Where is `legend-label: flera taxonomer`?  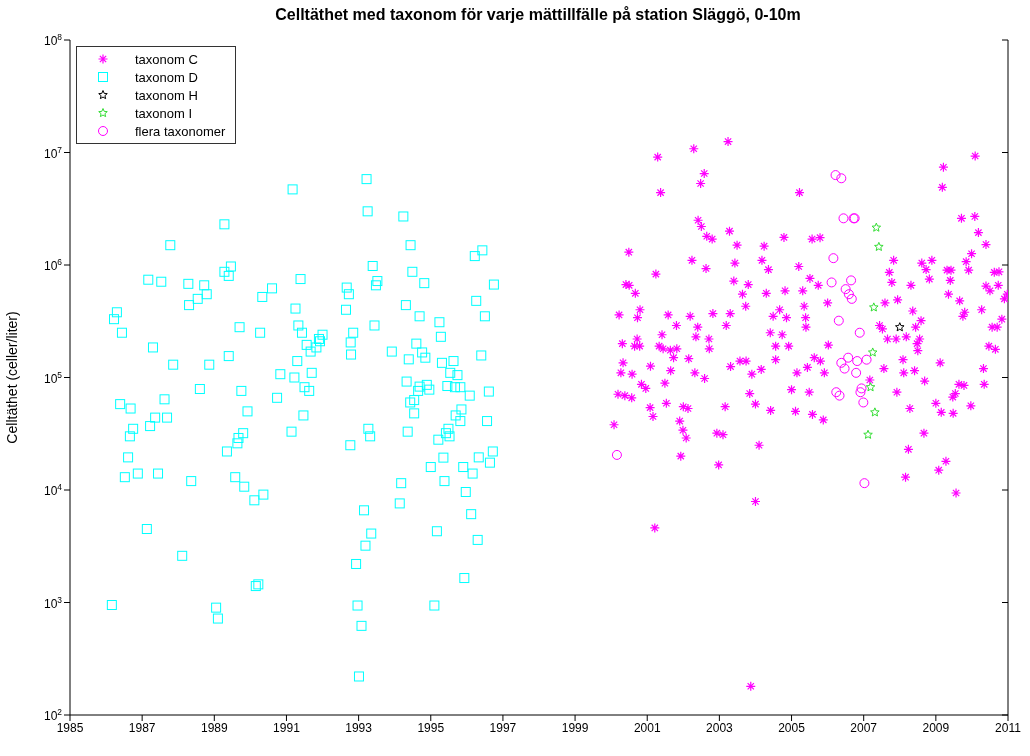 legend-label: flera taxonomer is located at coordinates (180, 131).